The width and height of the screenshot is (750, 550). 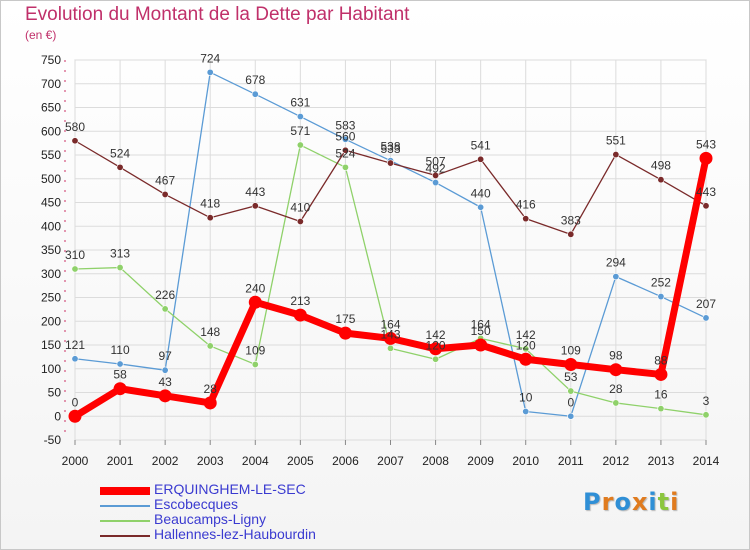 I want to click on data-label: 524, so click(x=120, y=153).